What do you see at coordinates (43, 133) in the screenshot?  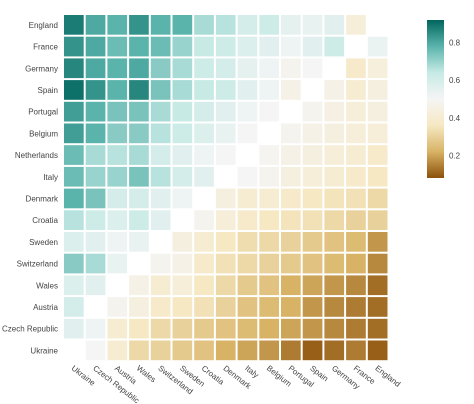 I see `y-tick-label: Belgium` at bounding box center [43, 133].